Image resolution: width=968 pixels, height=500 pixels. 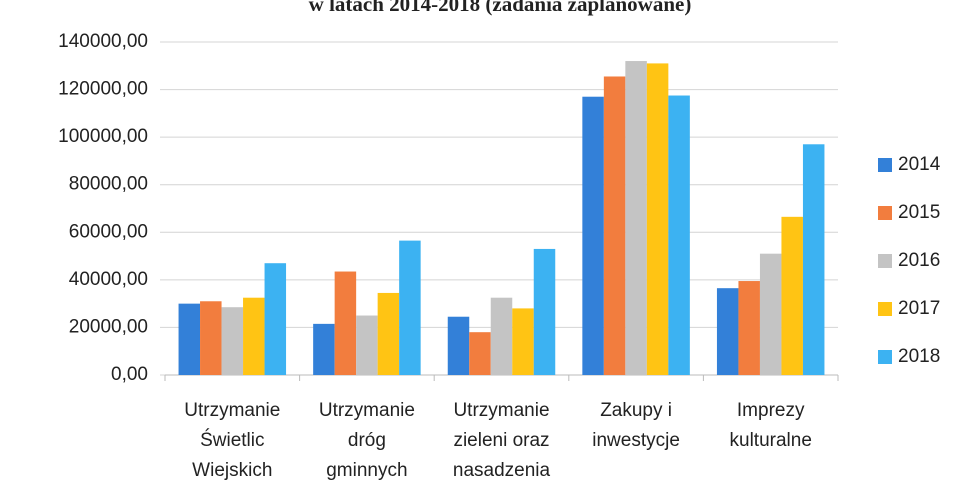 What do you see at coordinates (103, 136) in the screenshot?
I see `y-tick-label: 100000,00` at bounding box center [103, 136].